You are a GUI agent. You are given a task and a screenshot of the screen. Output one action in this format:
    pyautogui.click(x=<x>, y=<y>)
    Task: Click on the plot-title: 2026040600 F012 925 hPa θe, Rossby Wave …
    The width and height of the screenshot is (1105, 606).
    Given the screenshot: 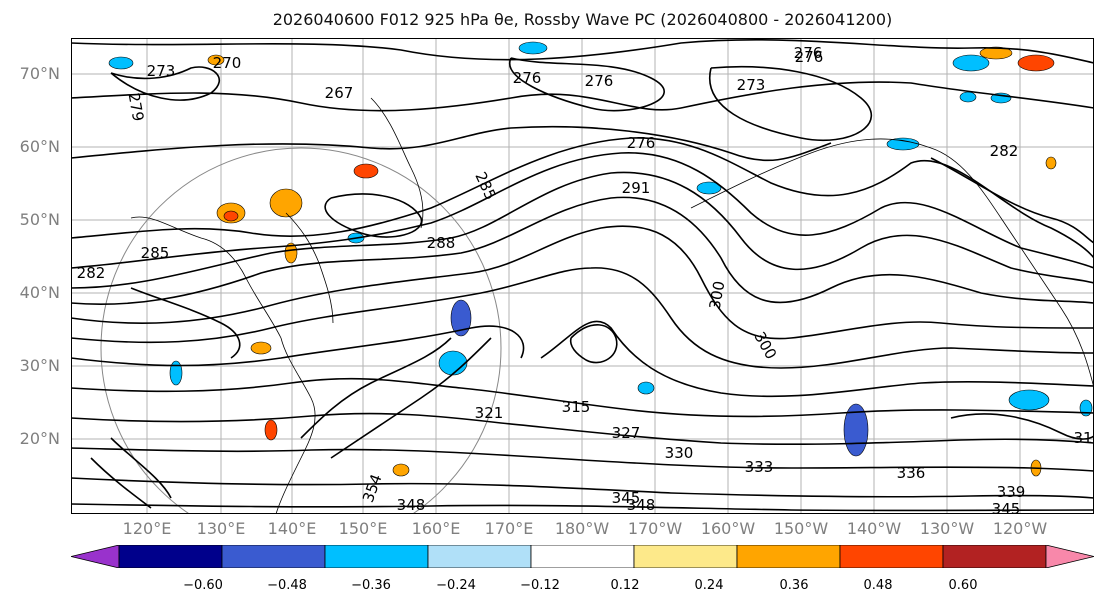 What is the action you would take?
    pyautogui.click(x=552, y=19)
    